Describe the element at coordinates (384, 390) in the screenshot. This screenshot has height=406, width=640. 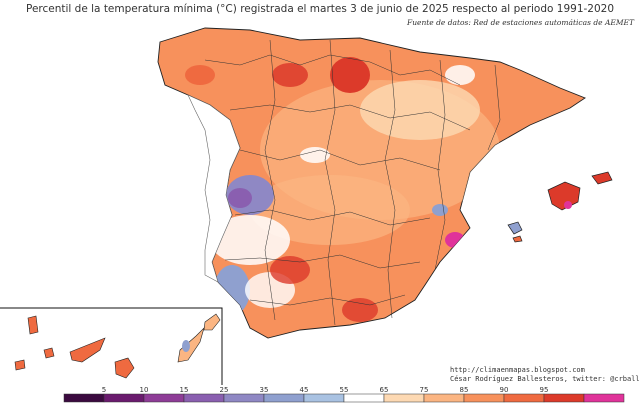
I see `colorbar-tick-label: 65` at that location.